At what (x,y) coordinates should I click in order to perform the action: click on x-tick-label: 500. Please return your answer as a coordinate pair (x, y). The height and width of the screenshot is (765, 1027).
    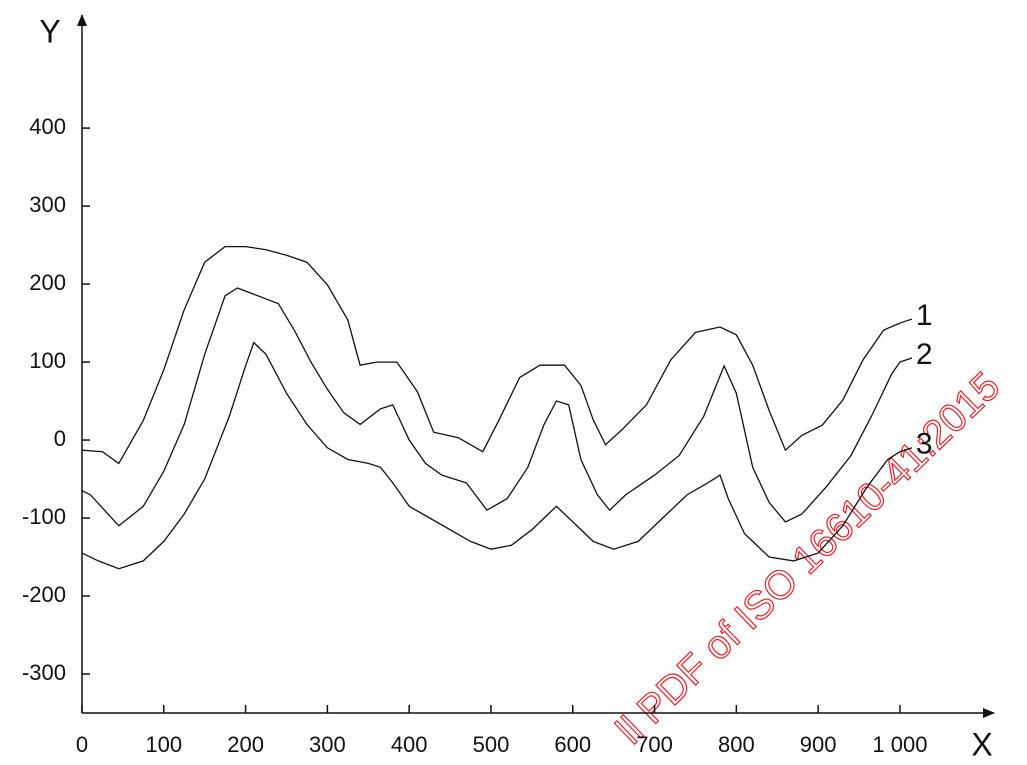
    Looking at the image, I should click on (491, 744).